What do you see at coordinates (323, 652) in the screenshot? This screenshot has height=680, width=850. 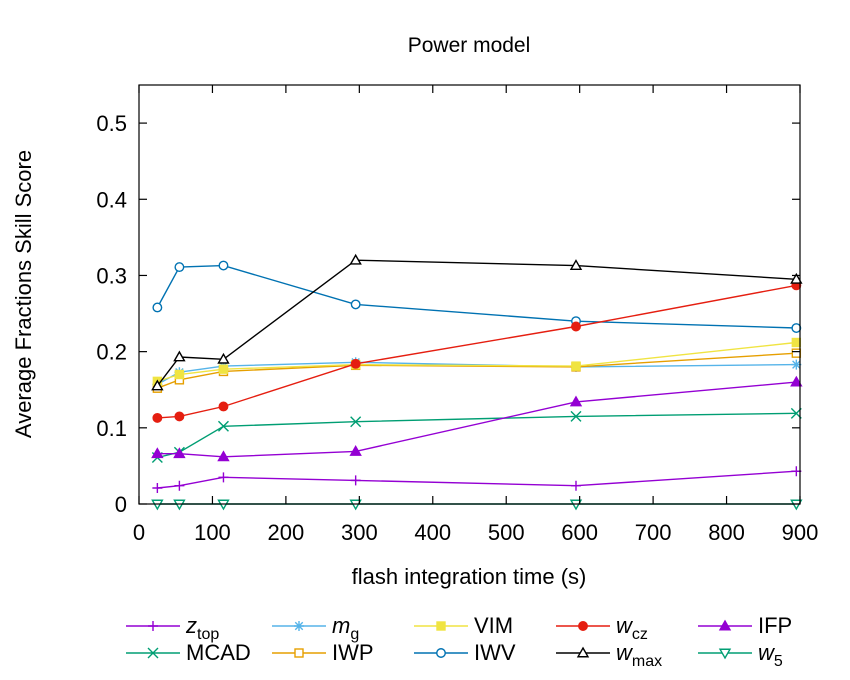 I see `legend-entry: IWP` at bounding box center [323, 652].